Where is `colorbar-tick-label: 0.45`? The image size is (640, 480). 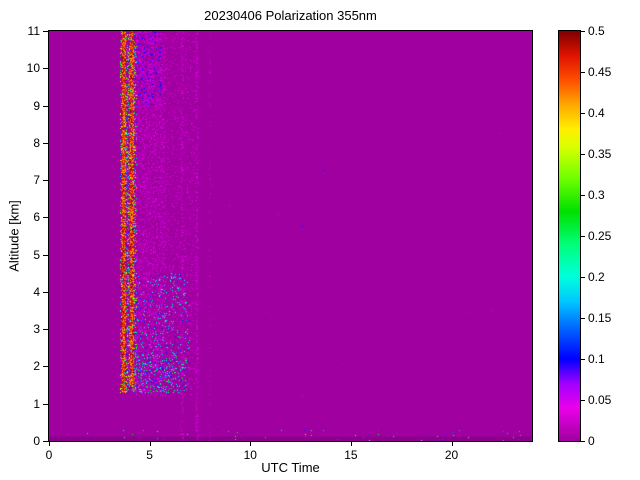
colorbar-tick-label: 0.45 is located at coordinates (600, 72).